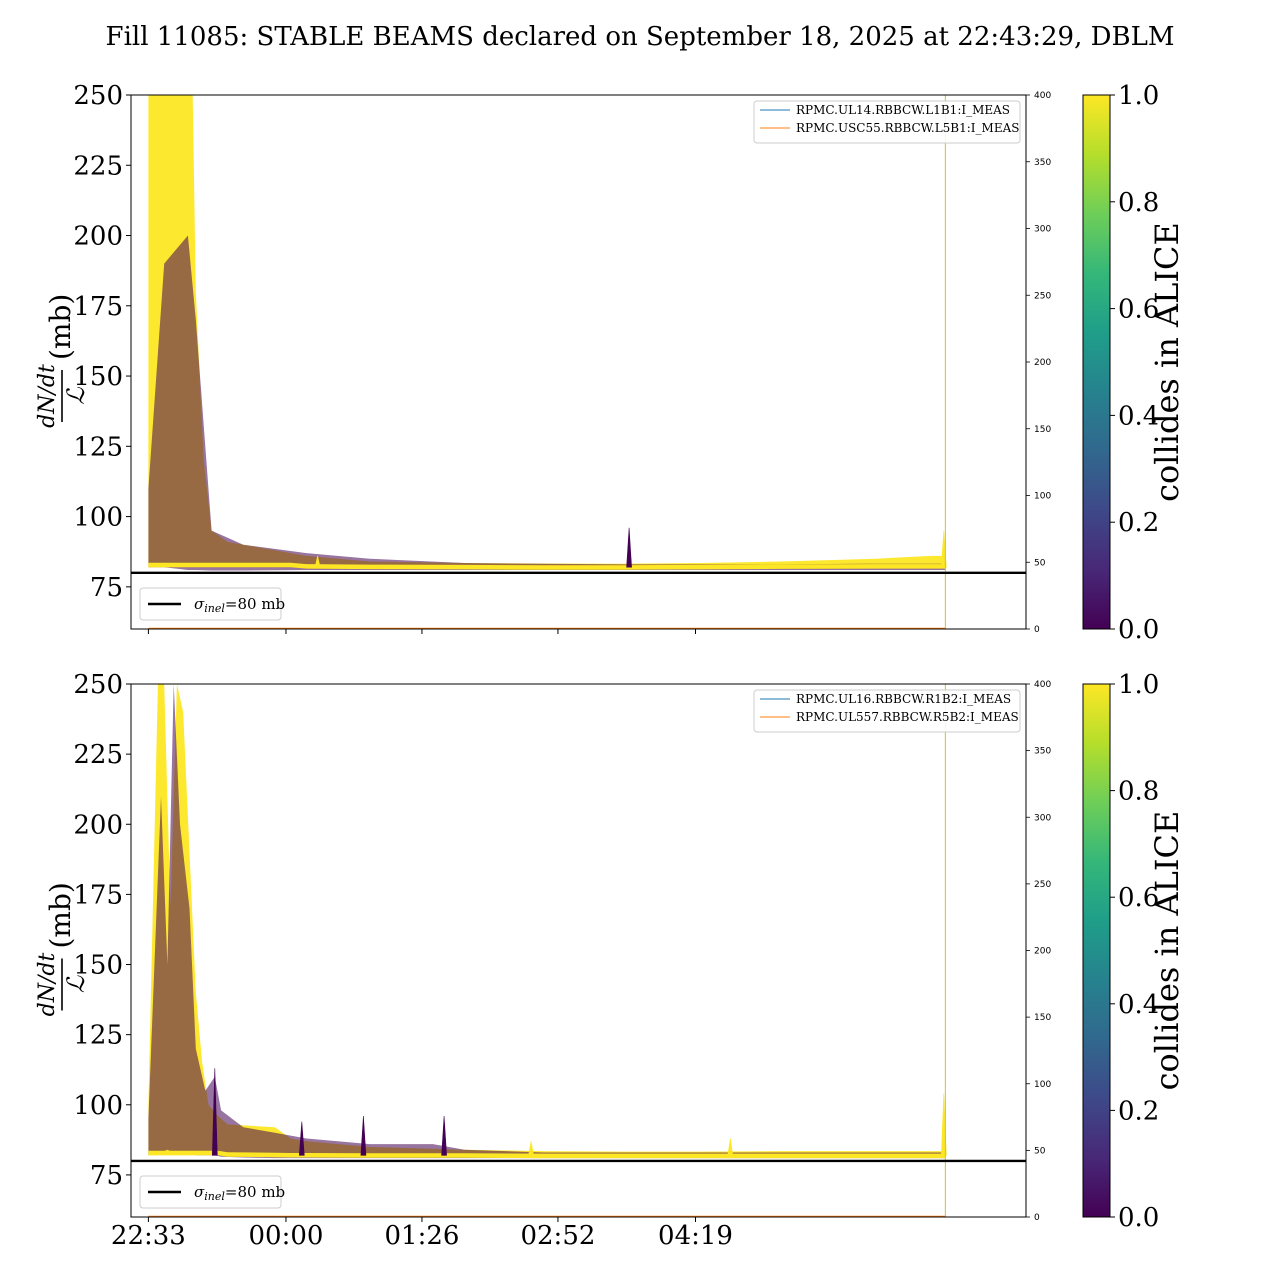 Image resolution: width=1280 pixels, height=1284 pixels. What do you see at coordinates (557, 1236) in the screenshot?
I see `x-tick-label: 02:52` at bounding box center [557, 1236].